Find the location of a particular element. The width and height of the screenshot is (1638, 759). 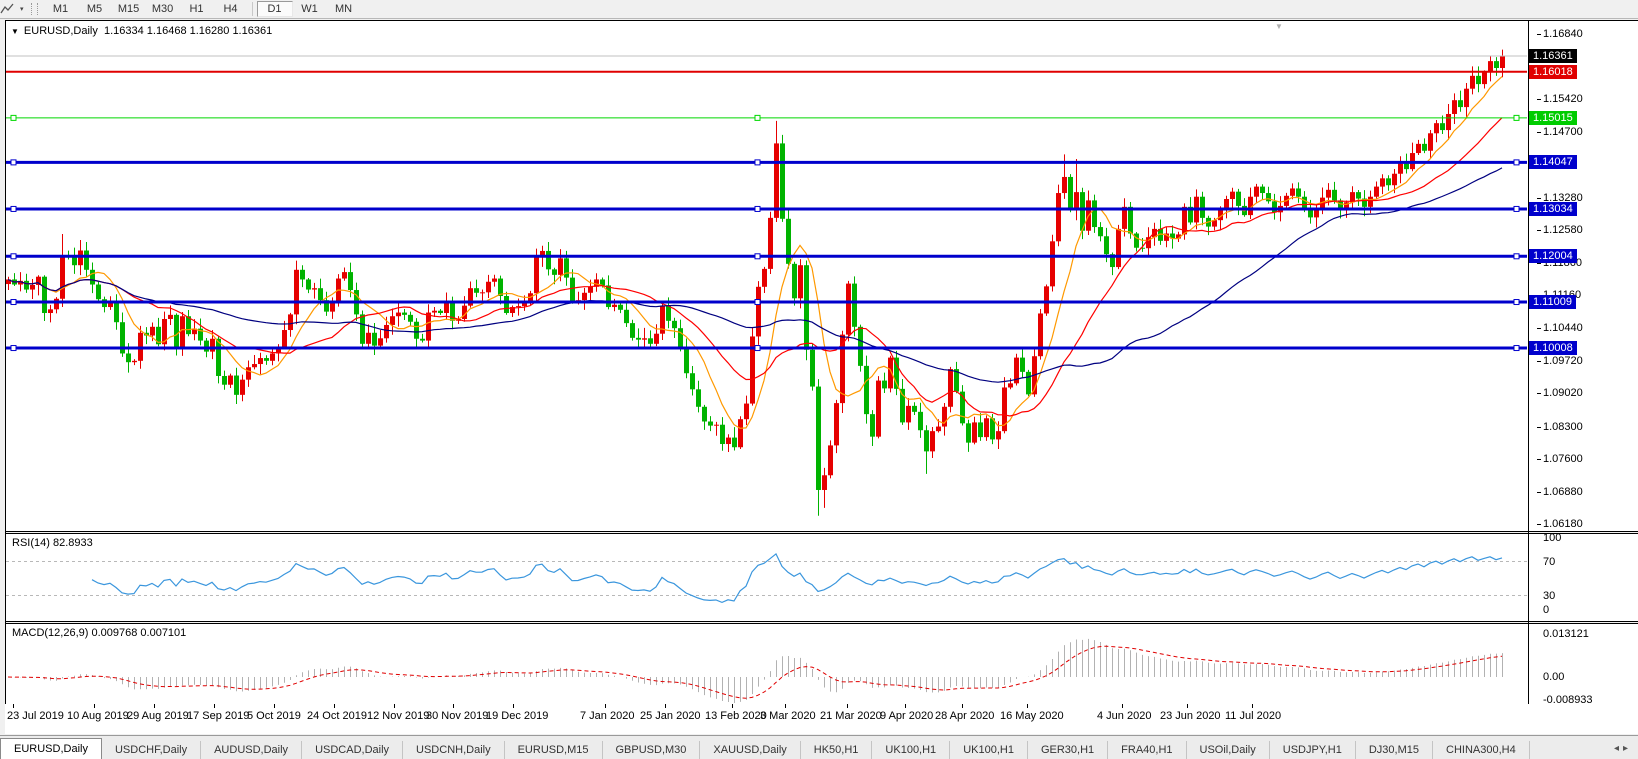

date-label: 5 Oct 2019 is located at coordinates (274, 716).